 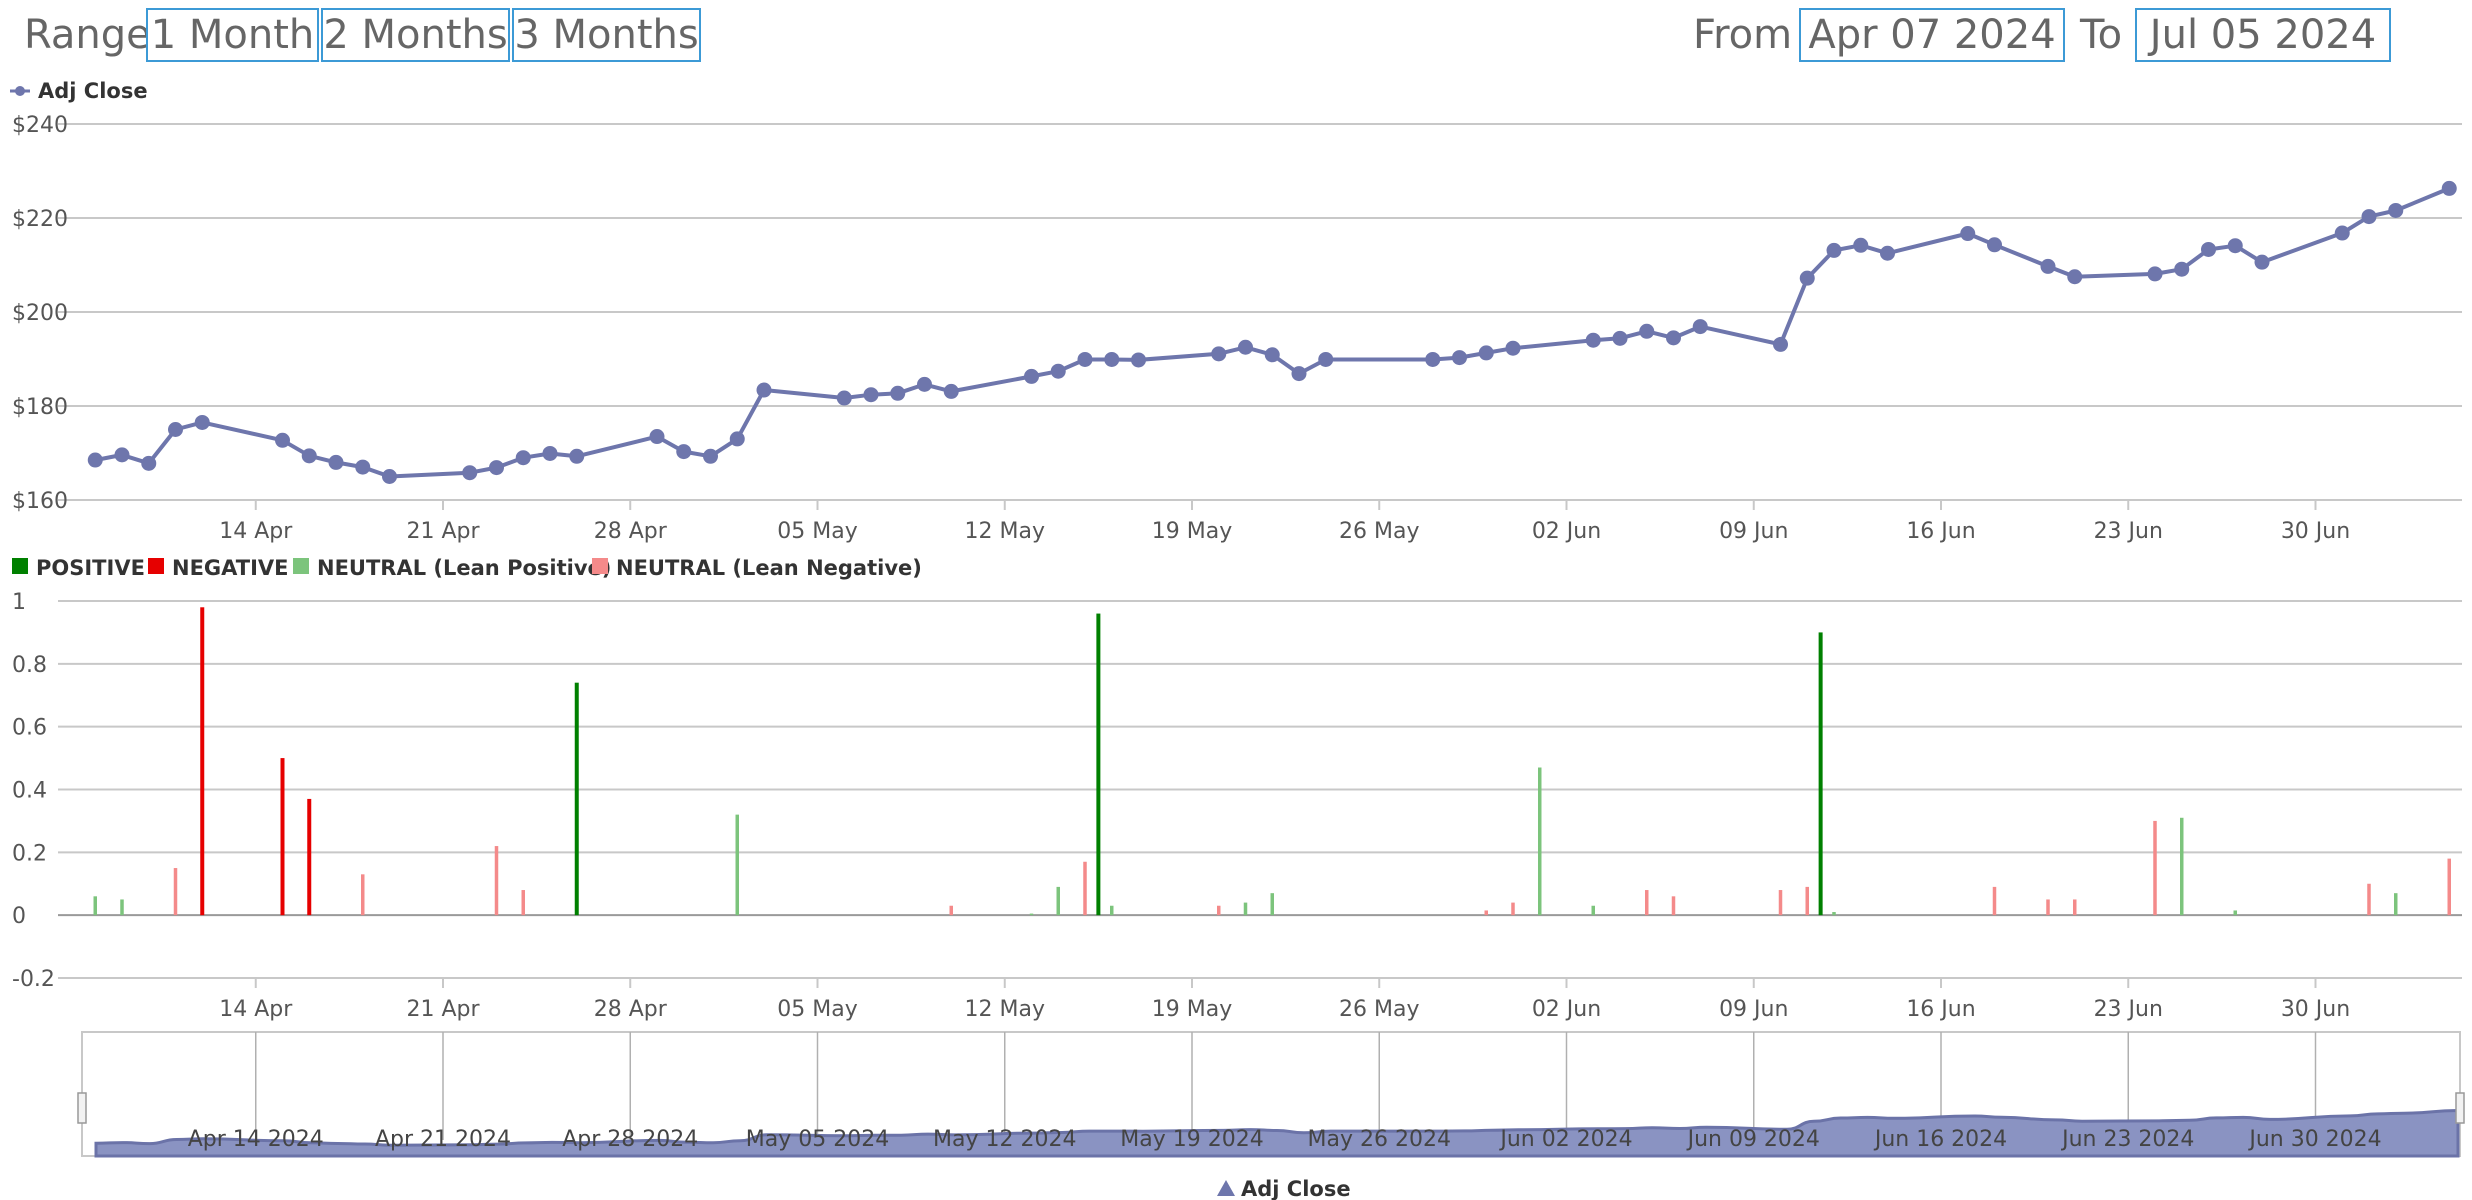 What do you see at coordinates (1004, 1139) in the screenshot?
I see `navigator-x-tick-label: May 12 2024` at bounding box center [1004, 1139].